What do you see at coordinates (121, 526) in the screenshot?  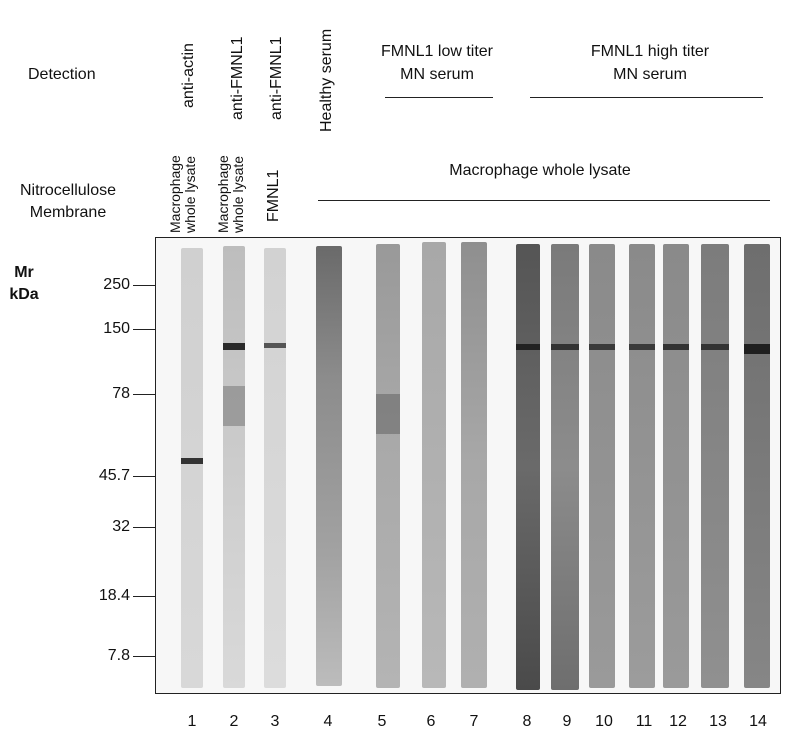 I see `mw-label-32: 32` at bounding box center [121, 526].